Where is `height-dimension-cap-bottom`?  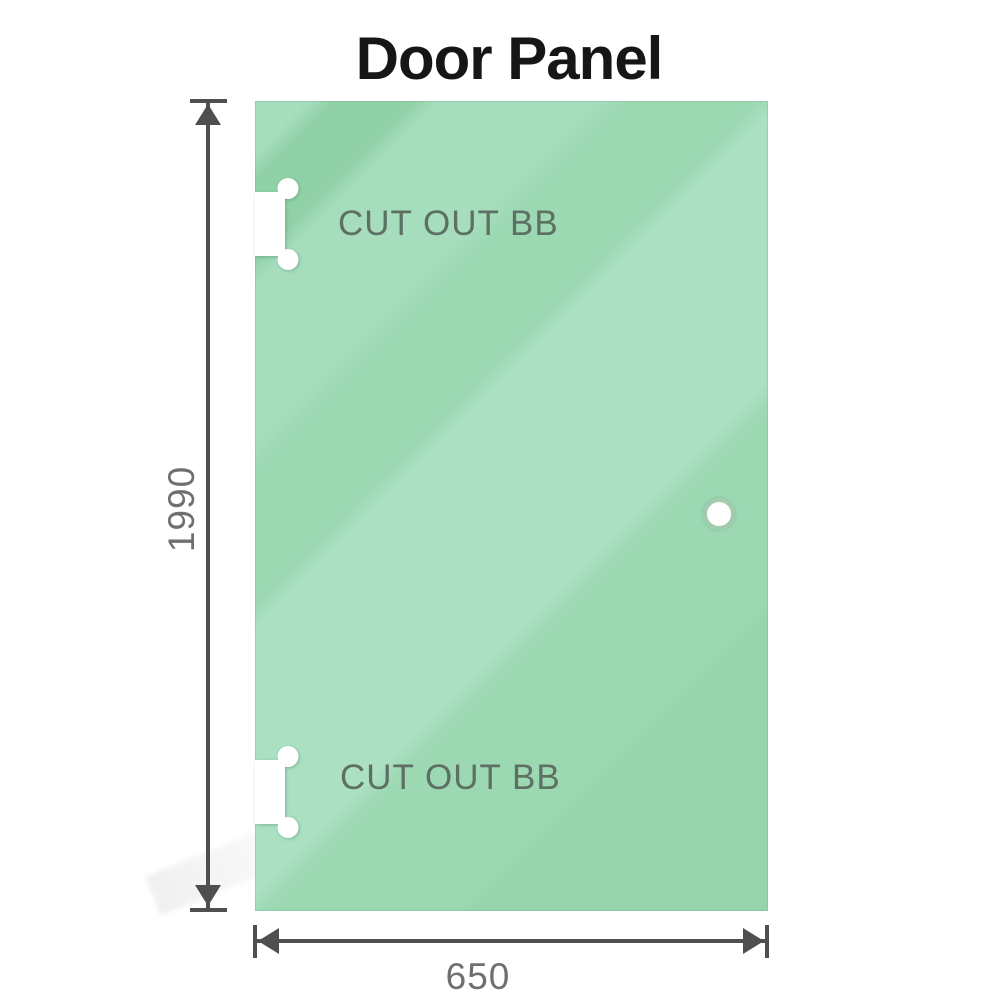
height-dimension-cap-bottom is located at coordinates (208, 910).